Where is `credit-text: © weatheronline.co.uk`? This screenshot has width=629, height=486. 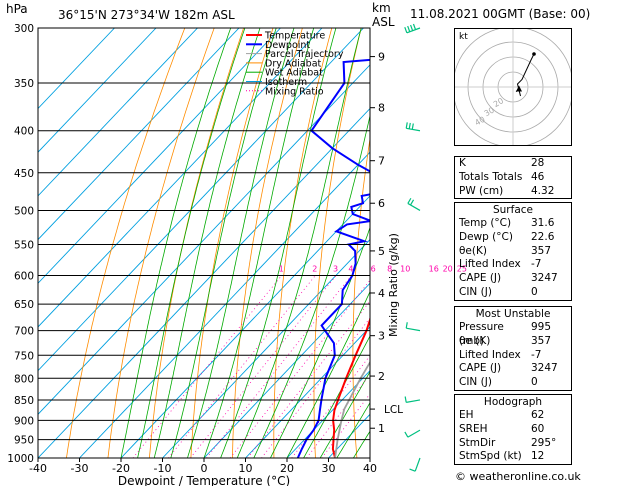
credit-text: © weatheronline.co.uk is located at coordinates (518, 476).